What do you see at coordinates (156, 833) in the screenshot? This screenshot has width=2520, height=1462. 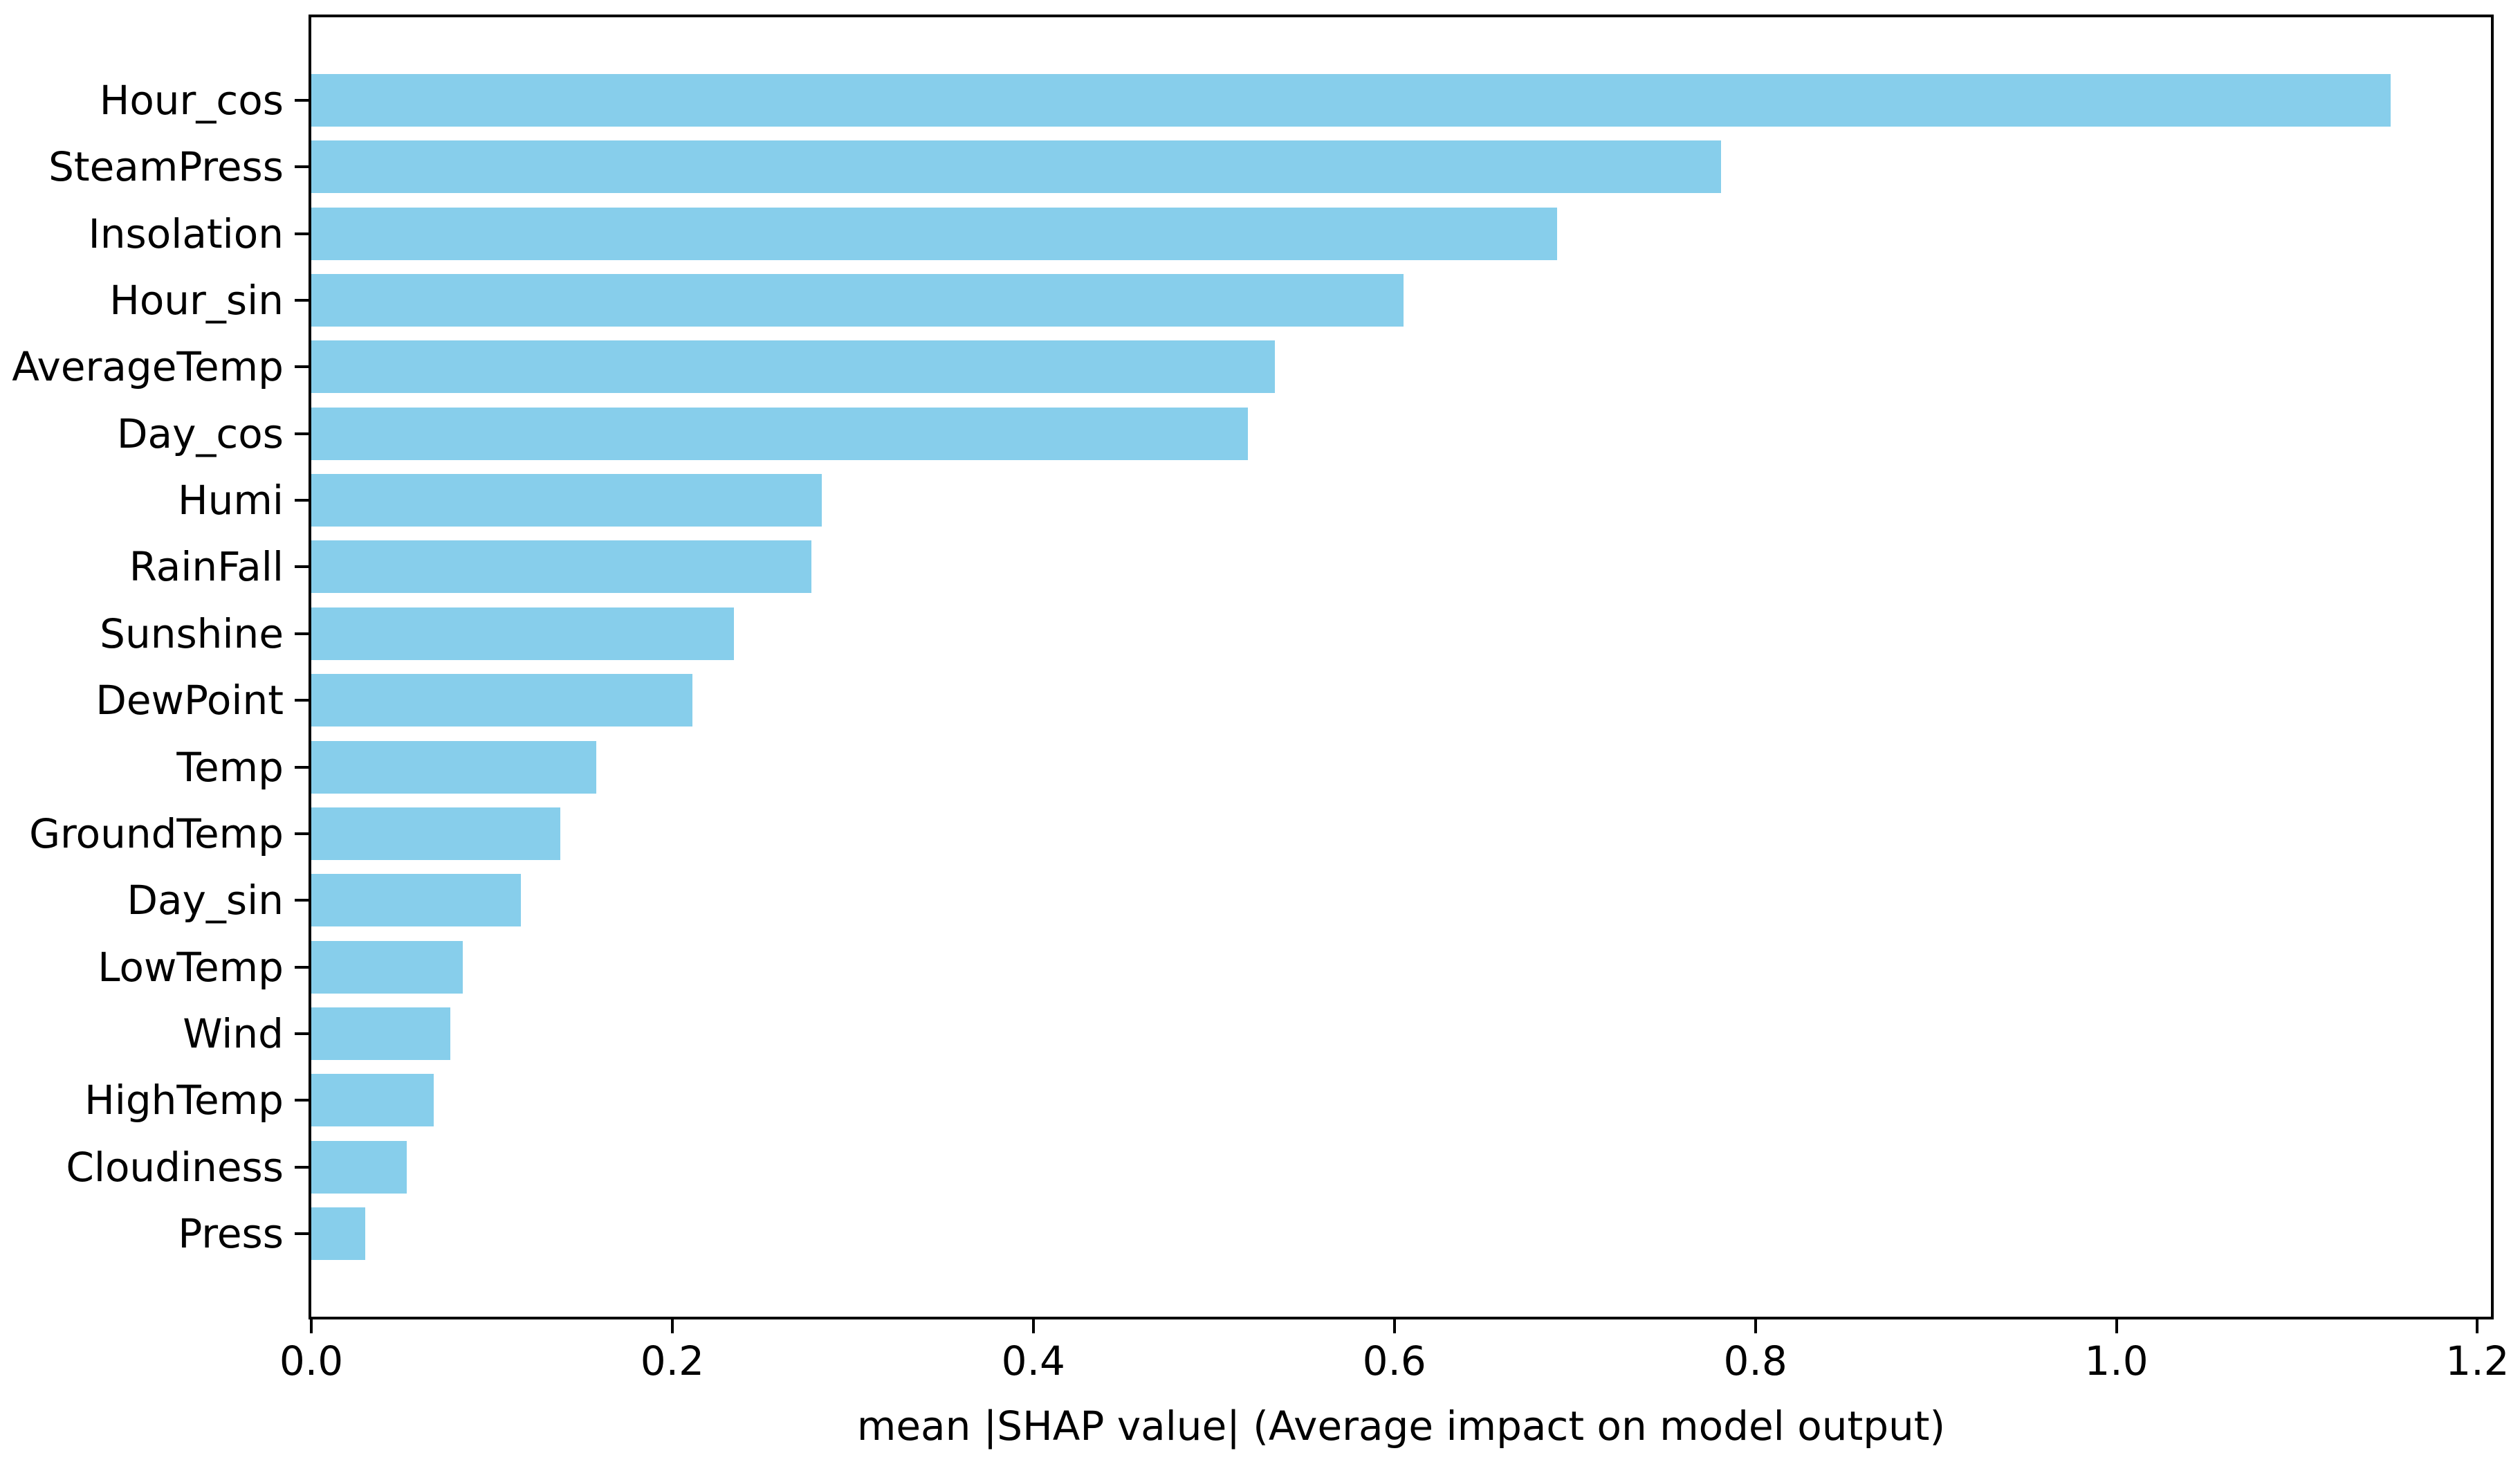 I see `y-axis-tick-label: GroundTemp` at bounding box center [156, 833].